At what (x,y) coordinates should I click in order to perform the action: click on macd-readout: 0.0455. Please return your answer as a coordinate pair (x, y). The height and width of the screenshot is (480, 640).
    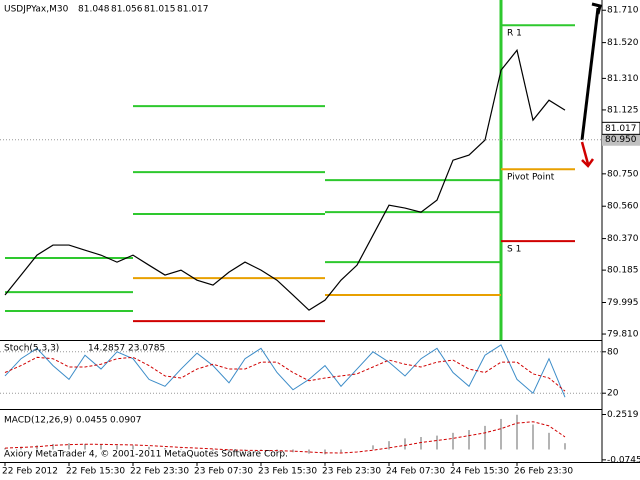
    Looking at the image, I should click on (92, 421).